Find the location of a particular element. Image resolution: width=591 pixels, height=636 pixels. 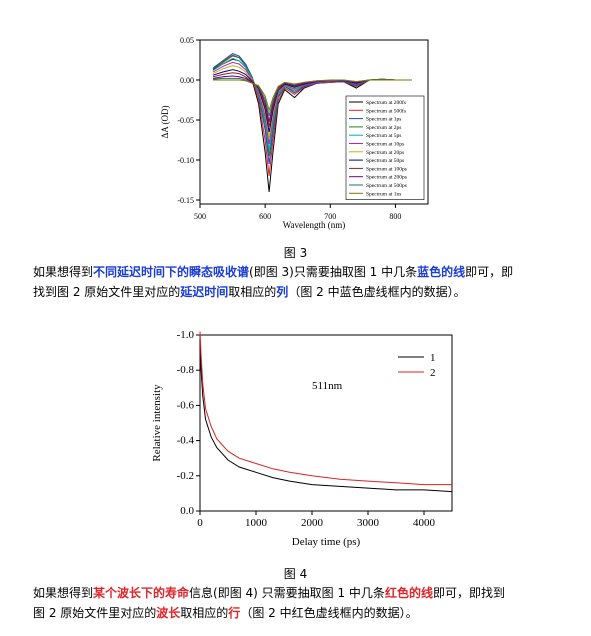

x-tick-label: 600 is located at coordinates (265, 216).